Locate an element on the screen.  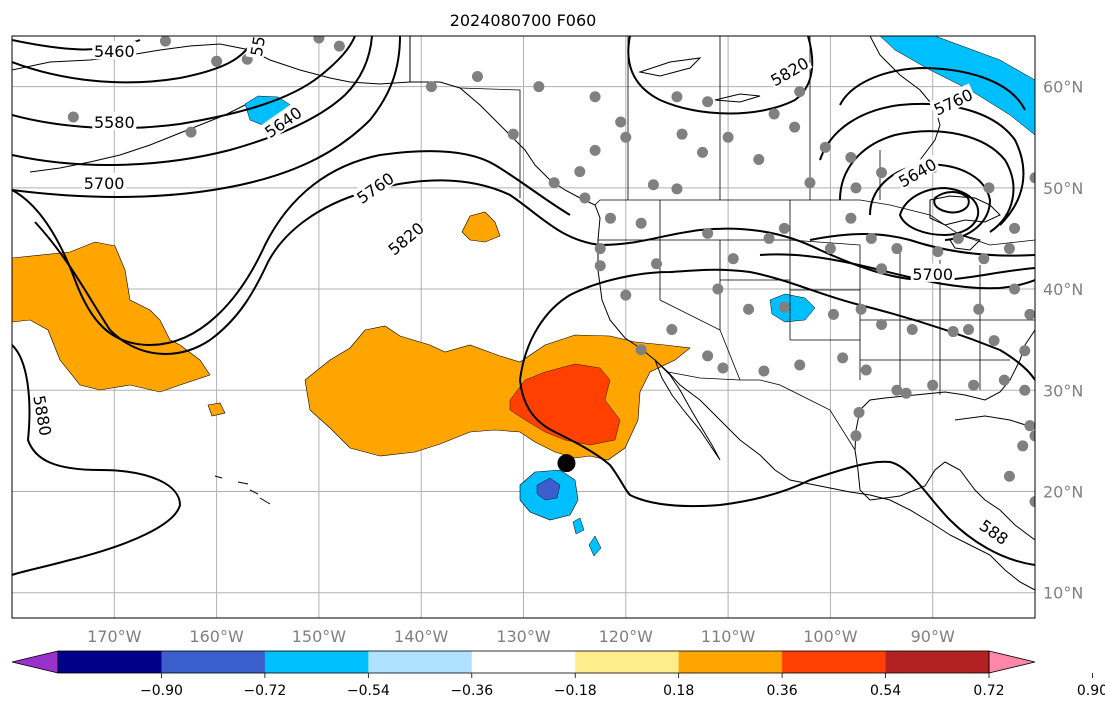
contour-5640-west is located at coordinates (192, 101).